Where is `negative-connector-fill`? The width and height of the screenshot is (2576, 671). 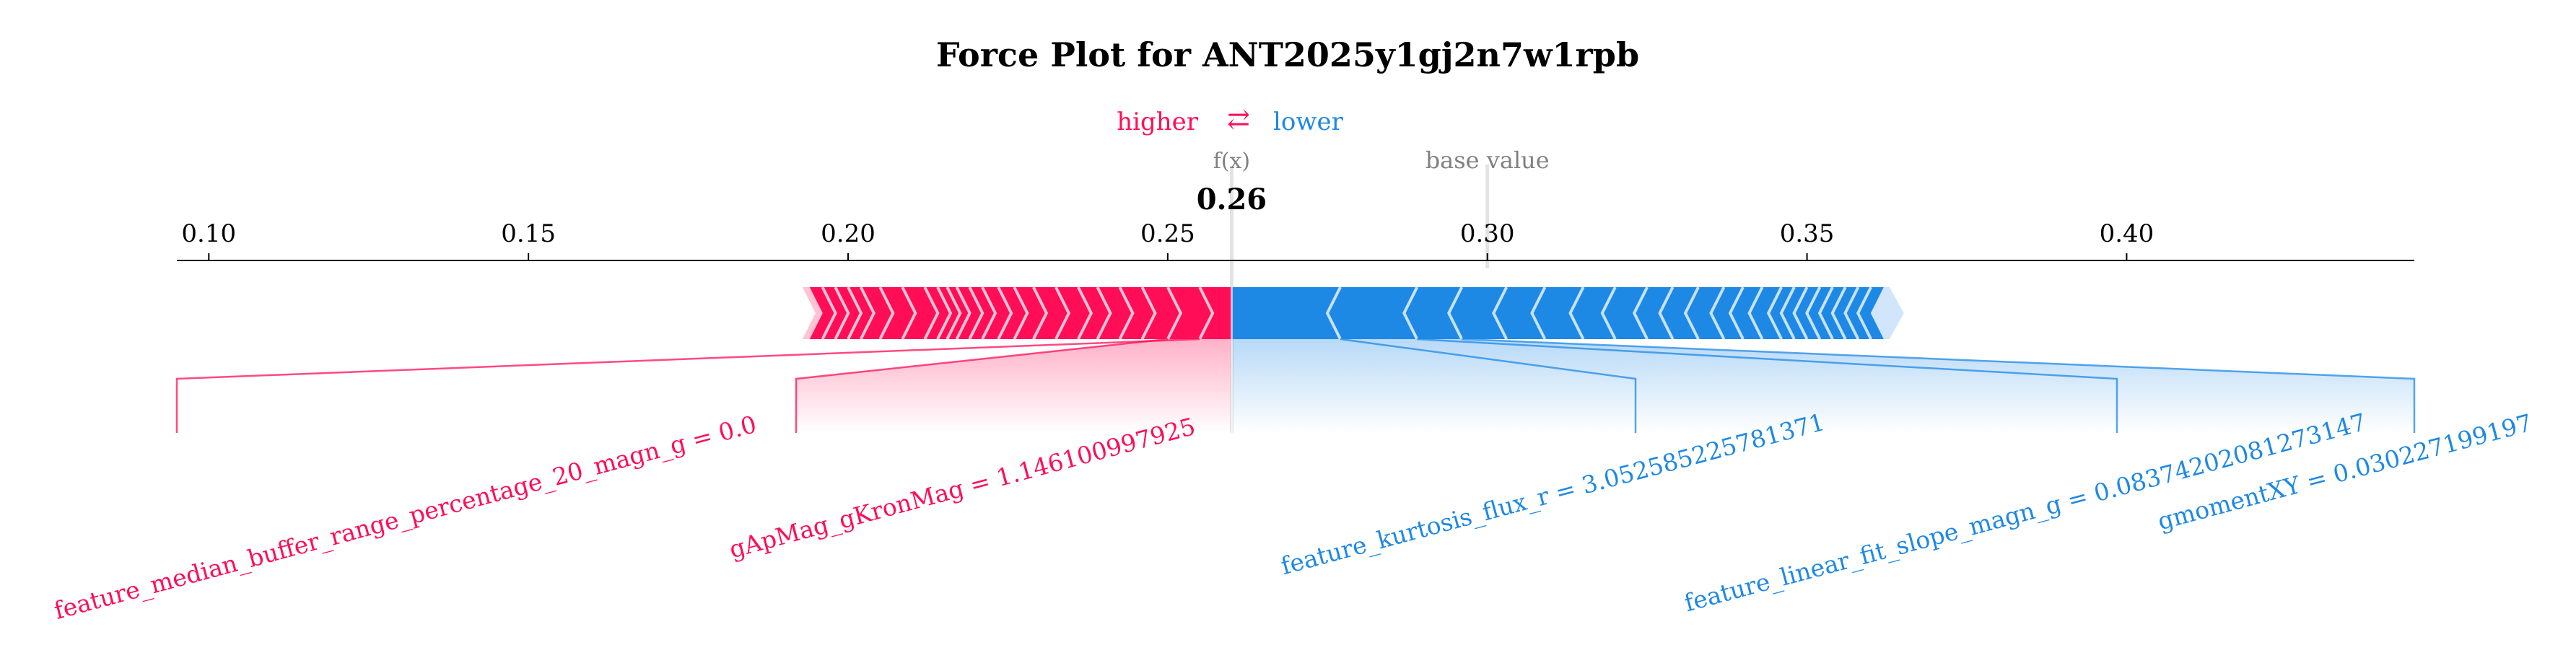 negative-connector-fill is located at coordinates (1822, 386).